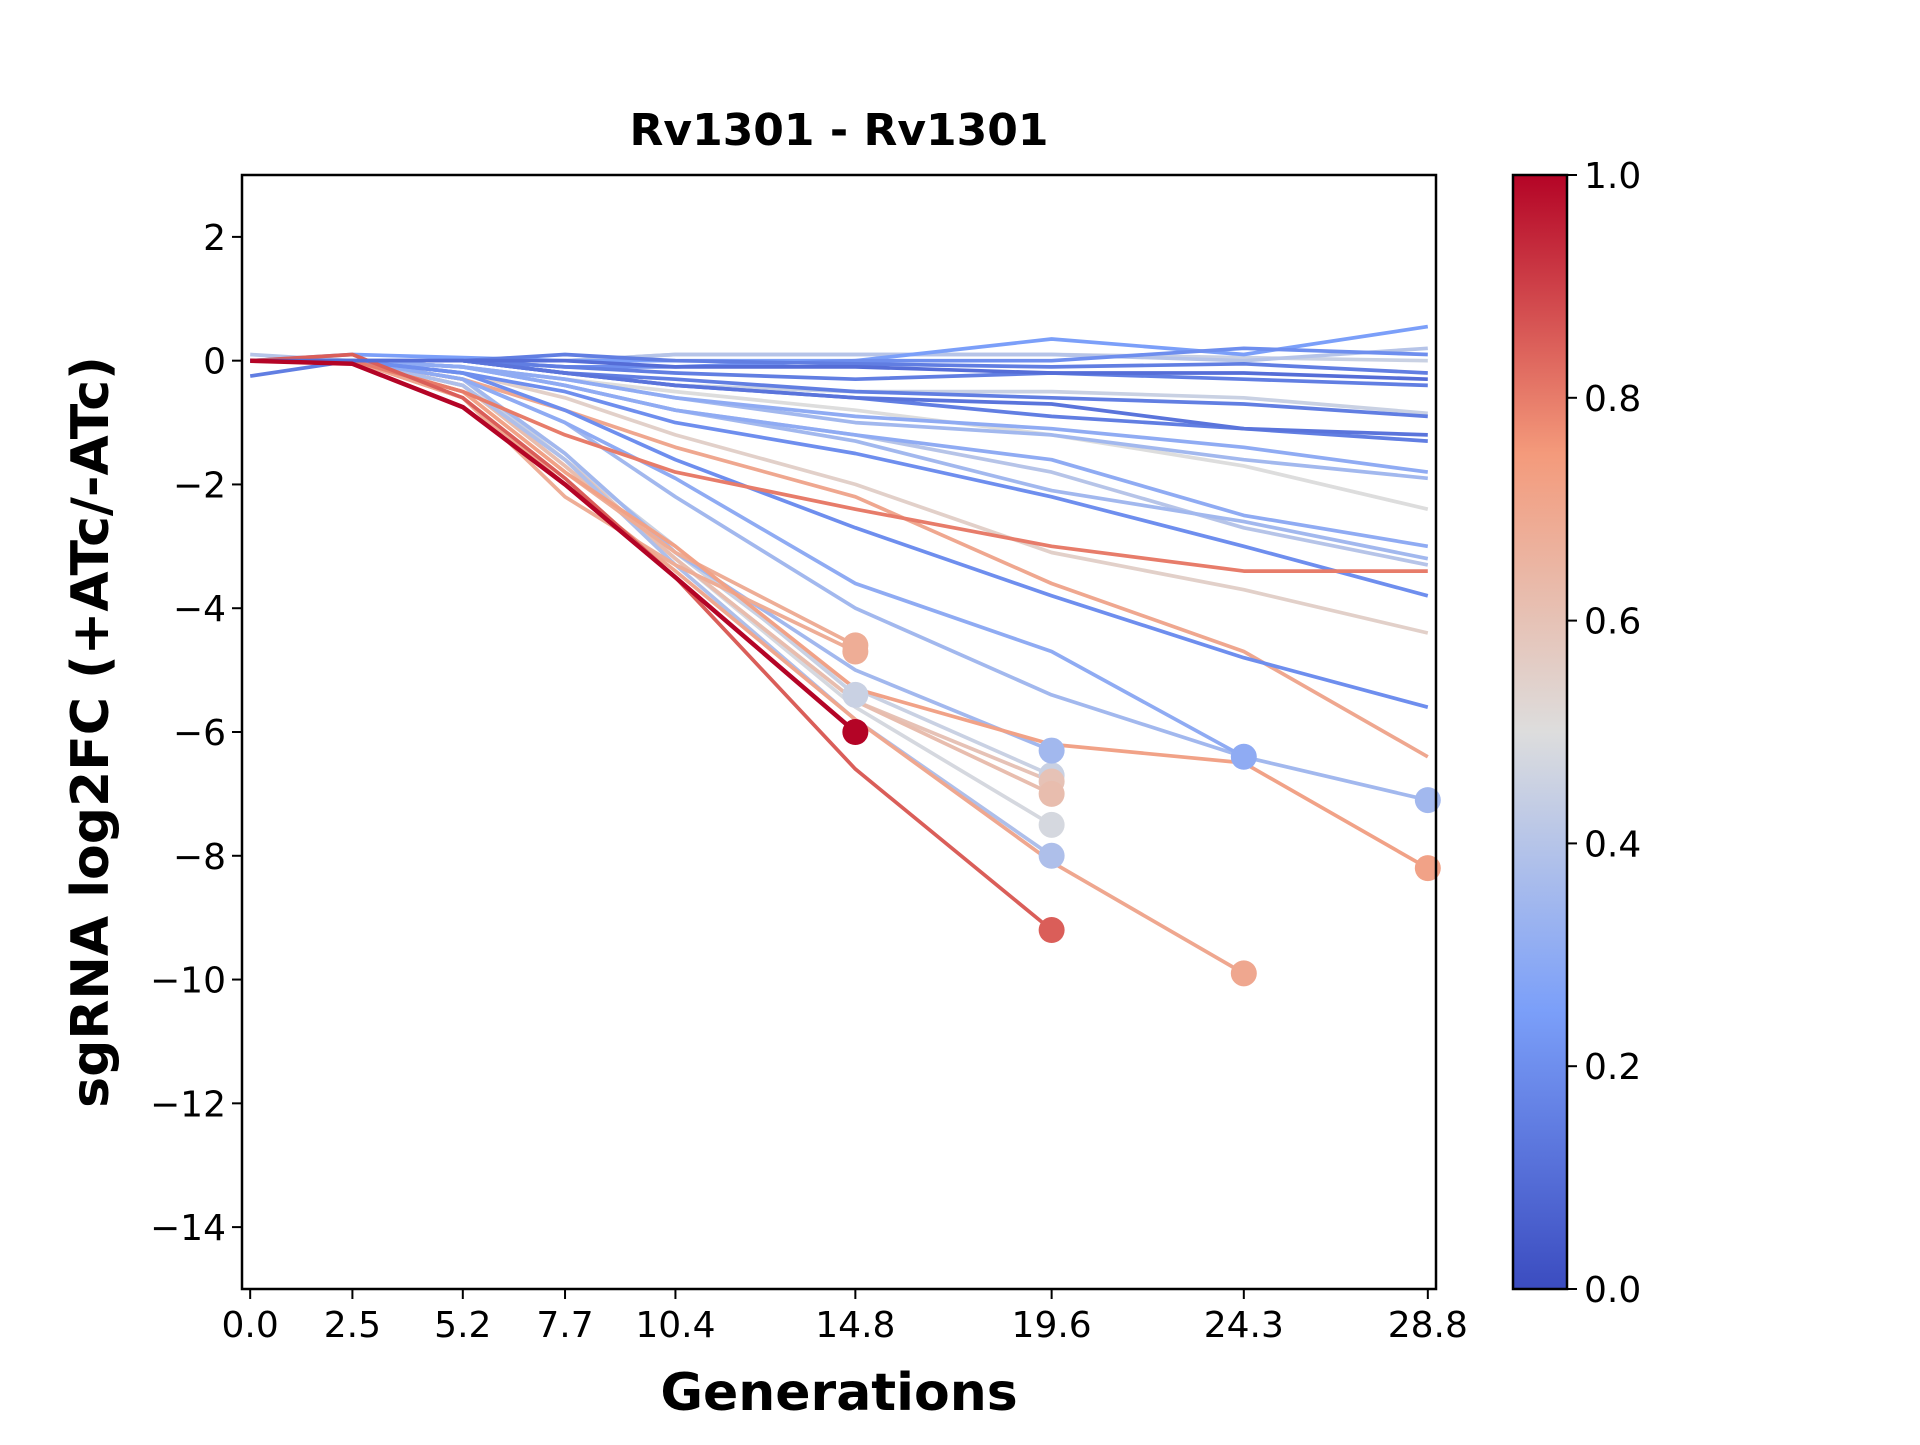 The height and width of the screenshot is (1445, 1920). Describe the element at coordinates (91, 732) in the screenshot. I see `y-axis-label: sgRNA log2FC (+ATc/-ATc)` at that location.